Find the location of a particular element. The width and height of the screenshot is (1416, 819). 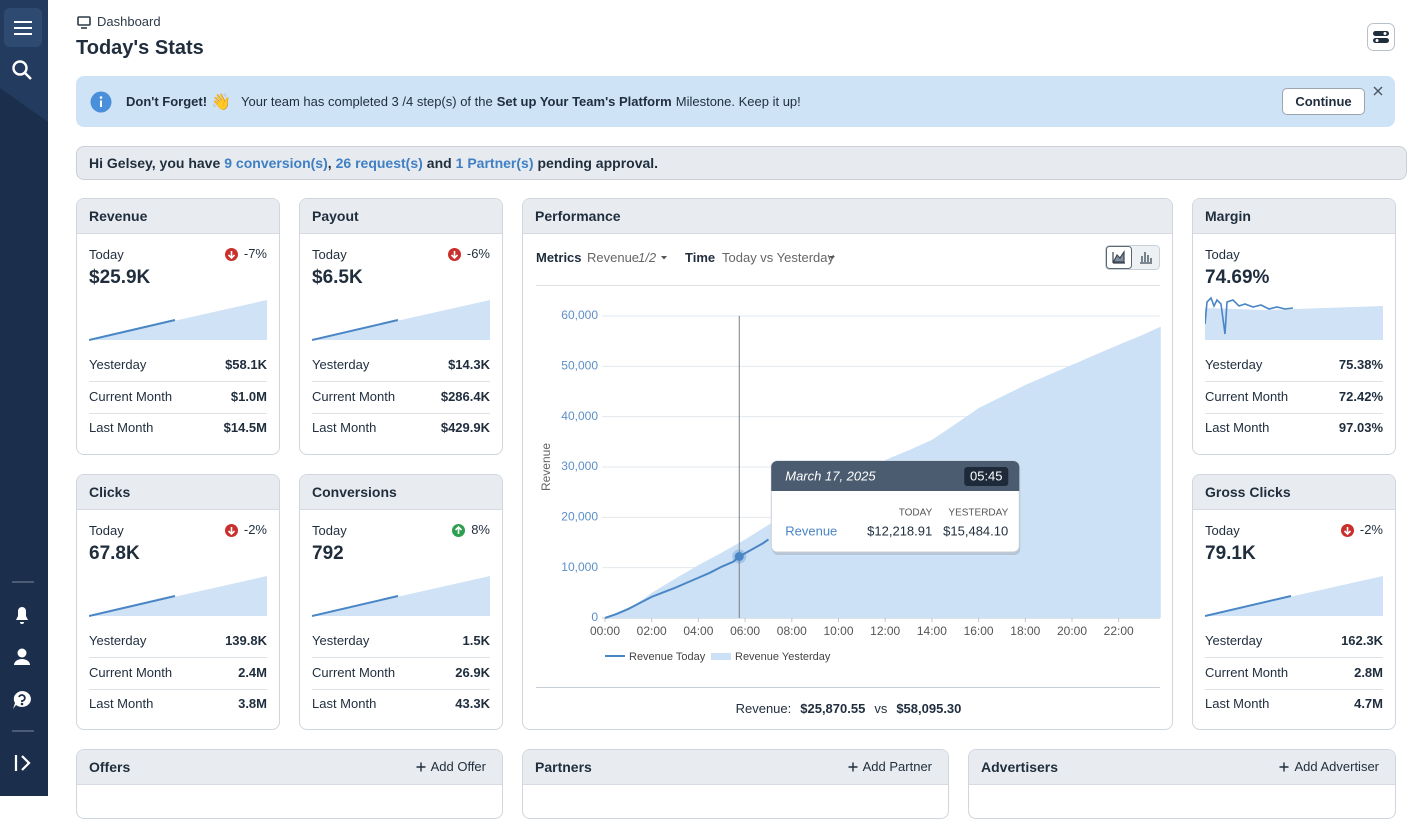

panel-action: Add Advertiser is located at coordinates (1329, 767).